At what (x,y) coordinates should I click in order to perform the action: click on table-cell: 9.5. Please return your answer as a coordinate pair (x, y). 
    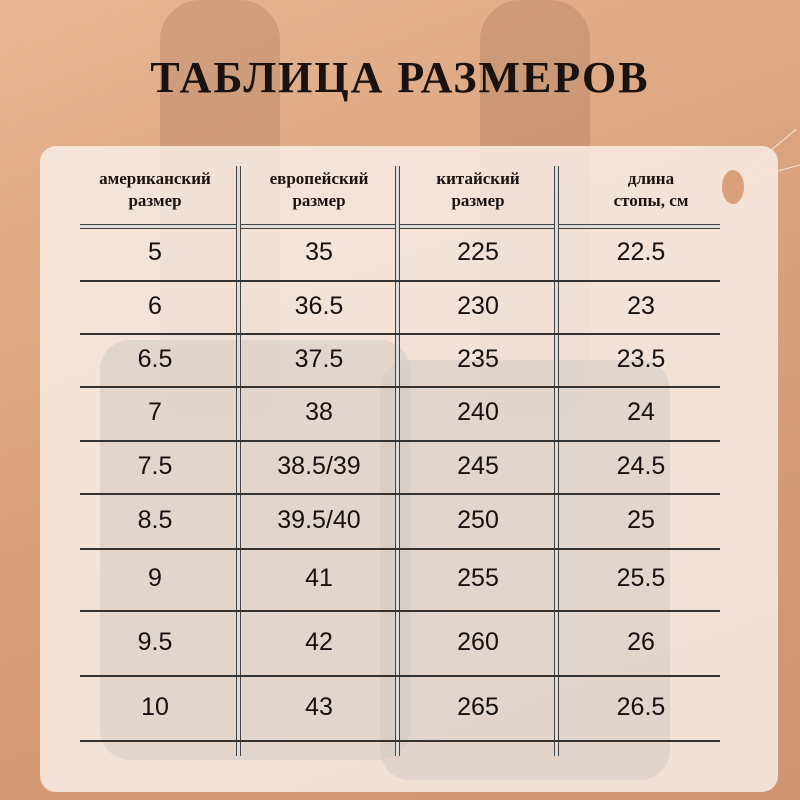
    Looking at the image, I should click on (155, 641).